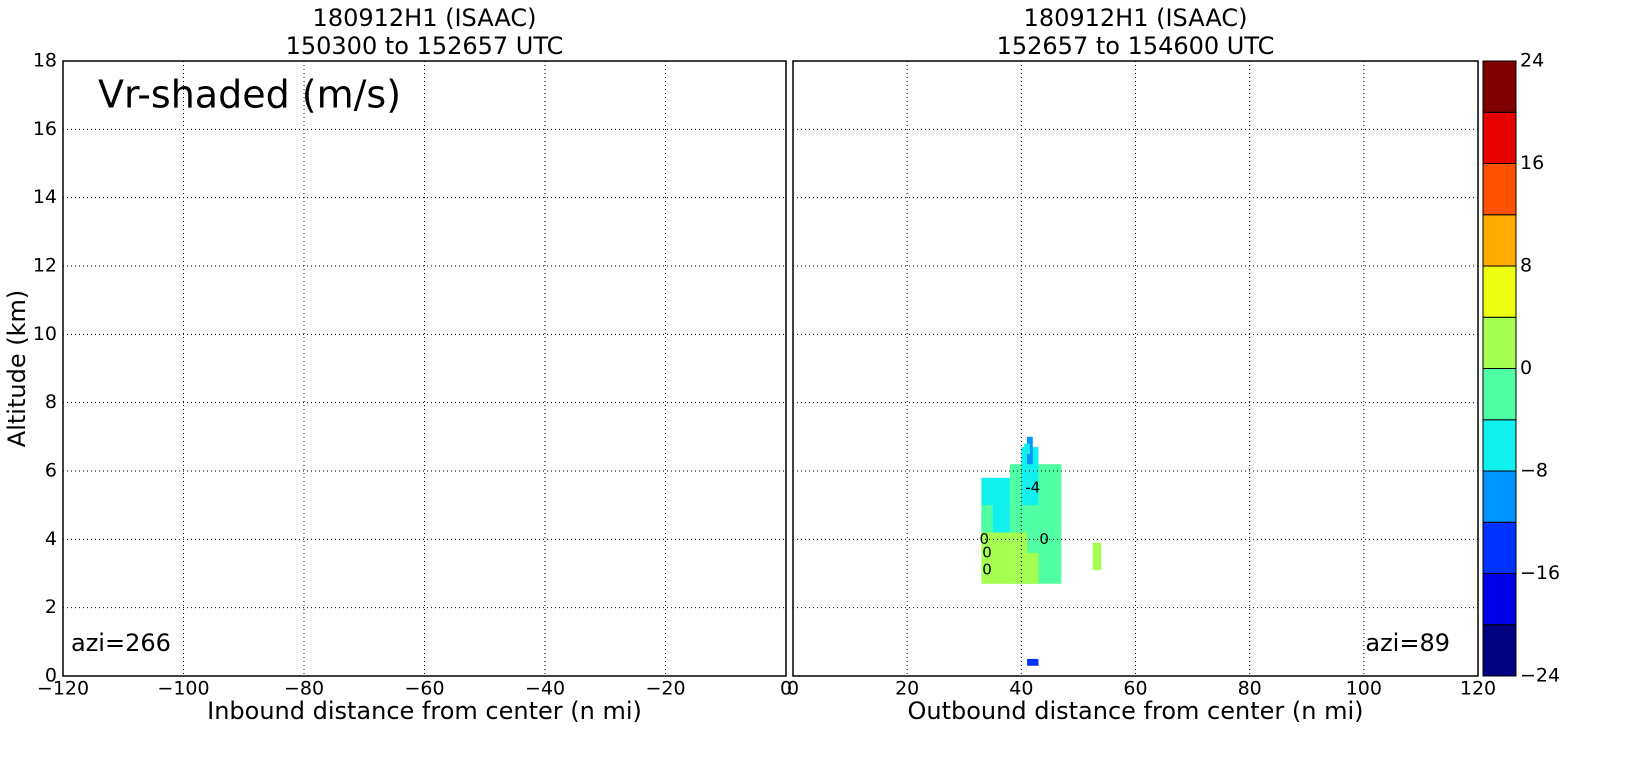  Describe the element at coordinates (51, 607) in the screenshot. I see `y-tick-label: 2` at that location.